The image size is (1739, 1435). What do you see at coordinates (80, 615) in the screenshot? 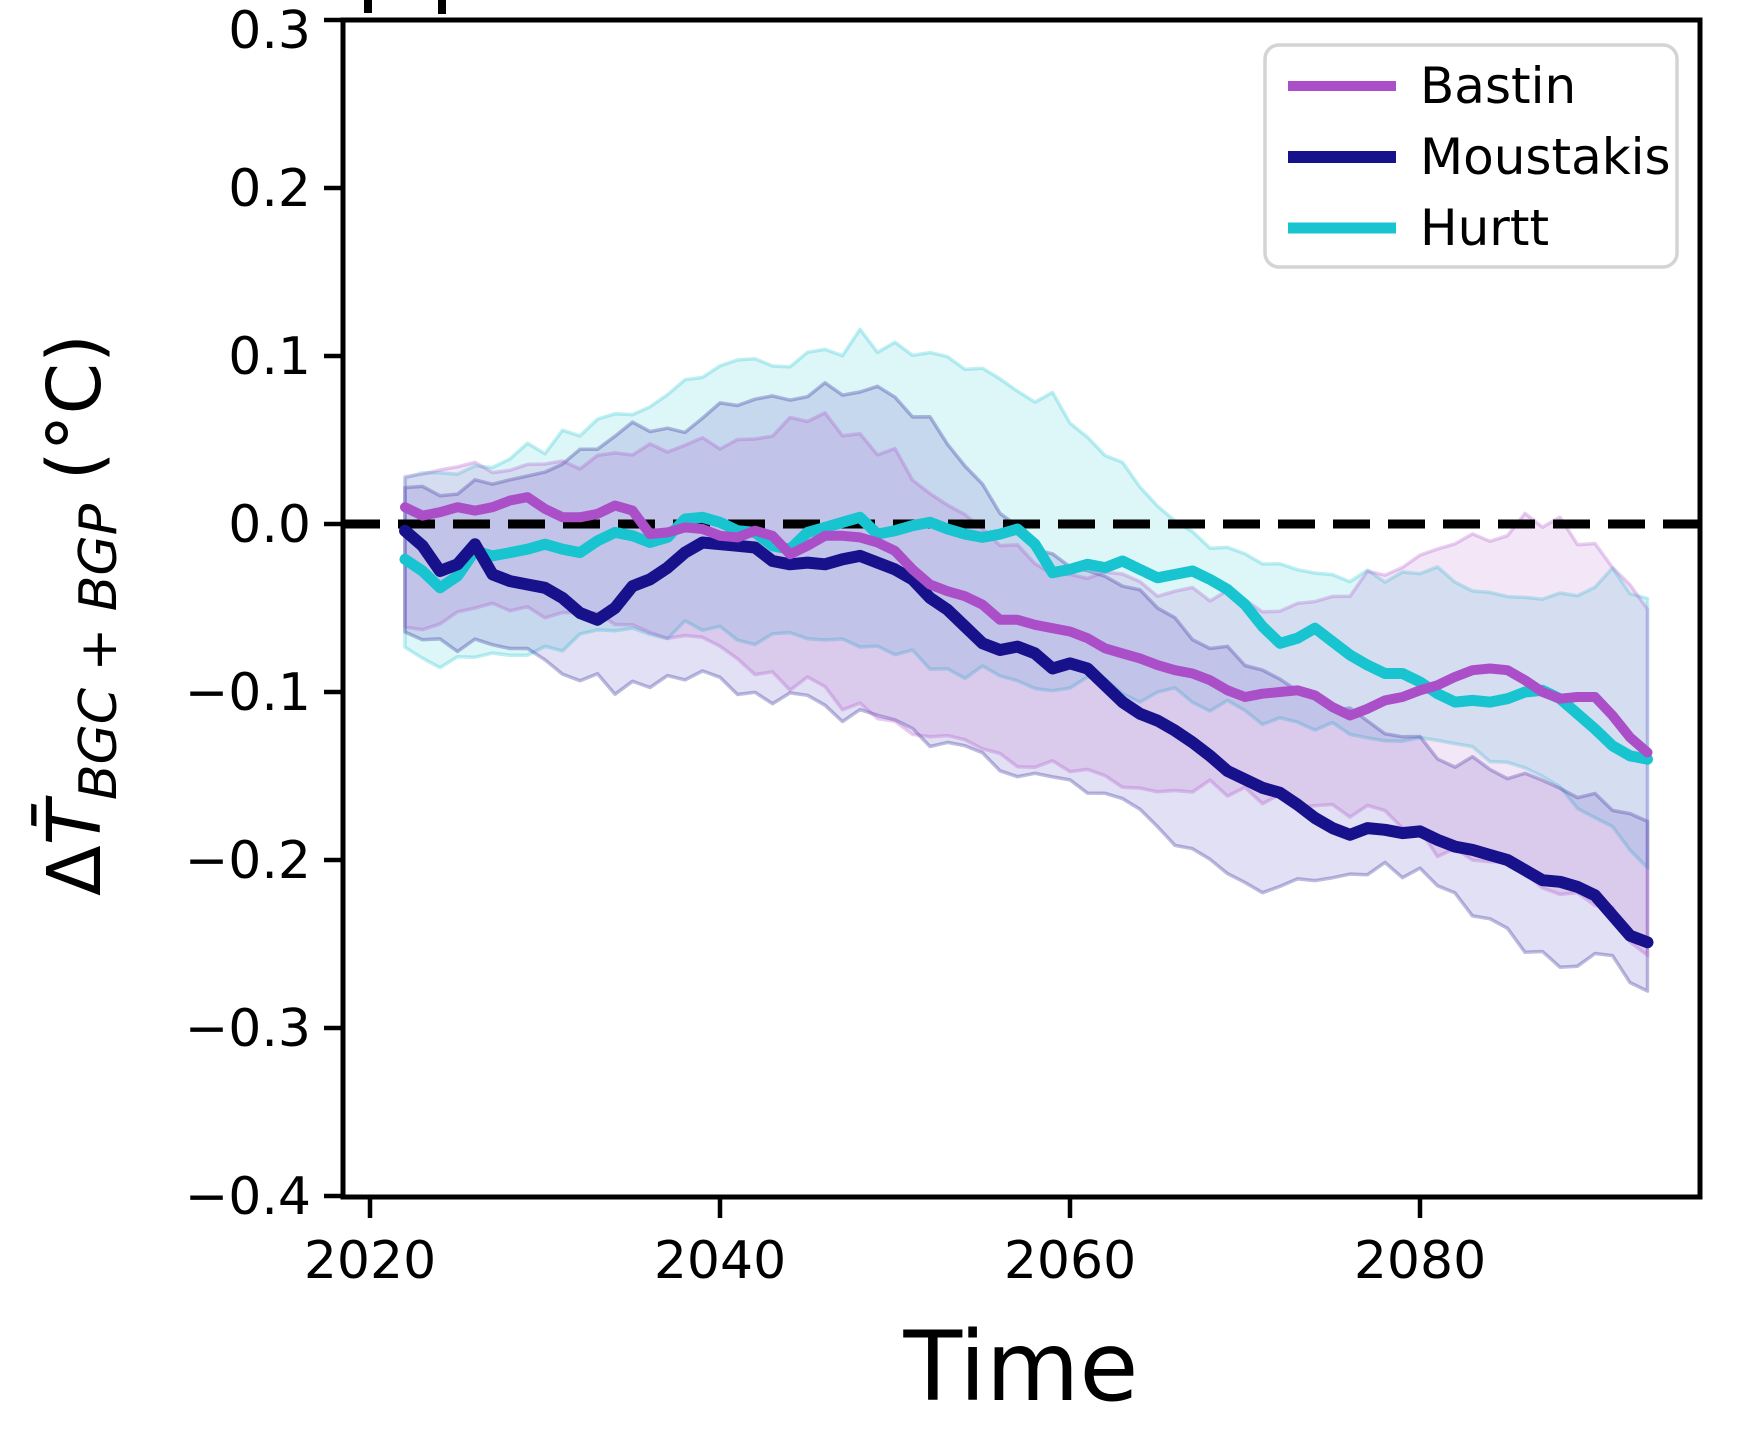
I see `y-axis-label: ΔT̄BGC + BGP (°C)` at bounding box center [80, 615].